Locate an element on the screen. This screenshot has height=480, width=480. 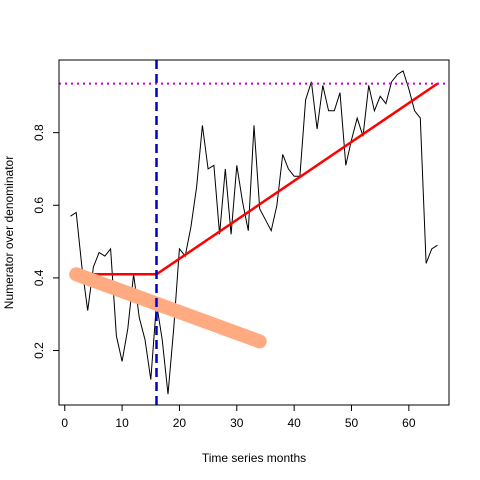
x-tick-label: 60 is located at coordinates (409, 423).